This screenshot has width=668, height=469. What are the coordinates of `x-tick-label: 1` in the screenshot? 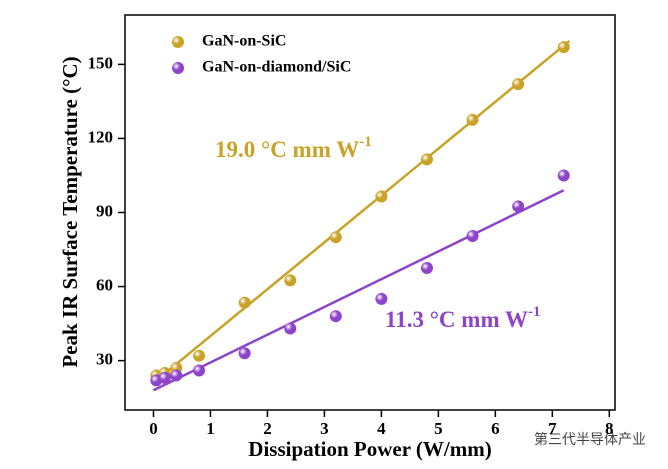 It's located at (210, 428).